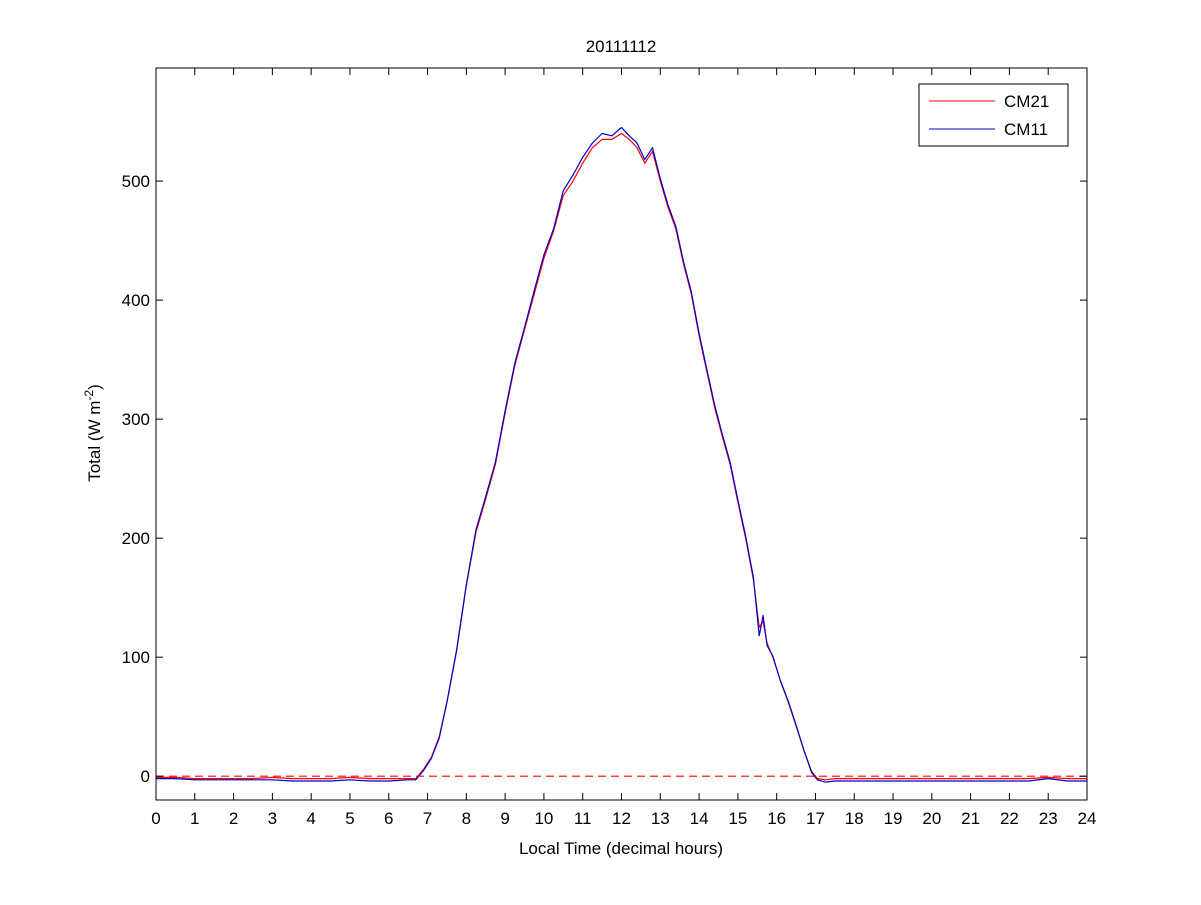 Image resolution: width=1201 pixels, height=905 pixels. Describe the element at coordinates (815, 818) in the screenshot. I see `x-tick-label: 17` at that location.